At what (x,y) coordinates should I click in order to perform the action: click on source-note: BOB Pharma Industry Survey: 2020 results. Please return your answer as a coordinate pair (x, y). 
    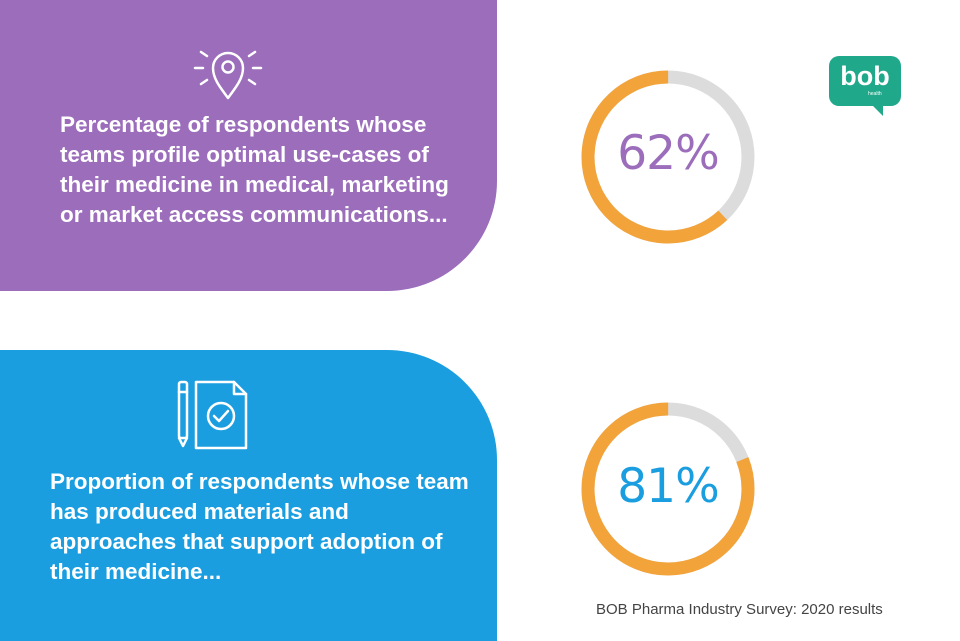
    Looking at the image, I should click on (739, 609).